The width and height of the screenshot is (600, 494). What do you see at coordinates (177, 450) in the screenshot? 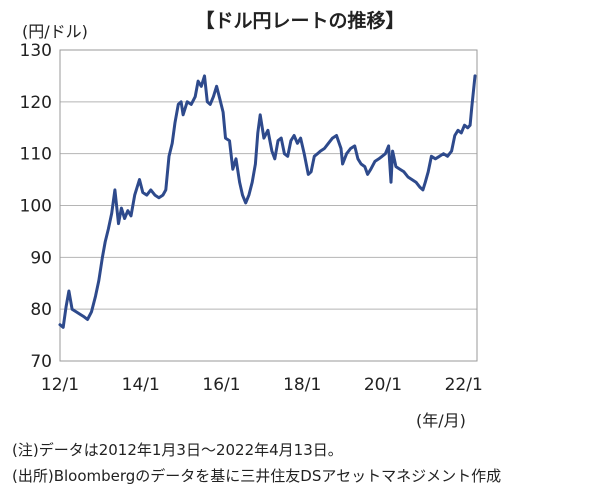
I see `footnote-data-period: (注)データは2012年1月3日～2022年4月13日。` at bounding box center [177, 450].